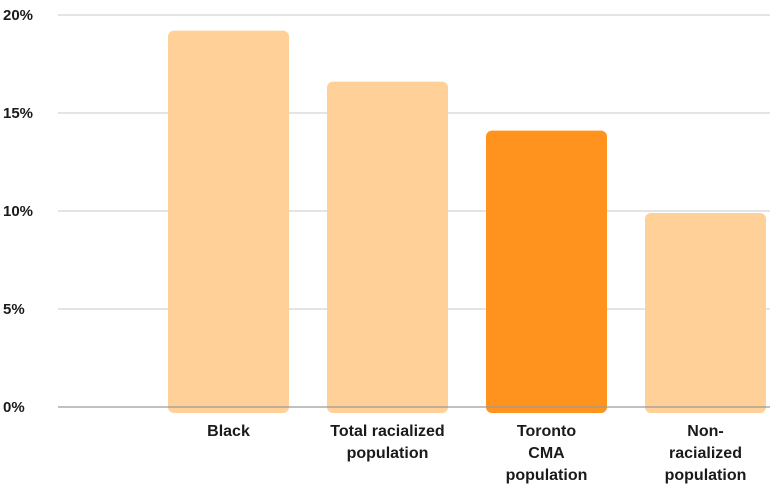  I want to click on y-axis-ticks: 20% 15% 10% 5% 0%, so click(18, 211).